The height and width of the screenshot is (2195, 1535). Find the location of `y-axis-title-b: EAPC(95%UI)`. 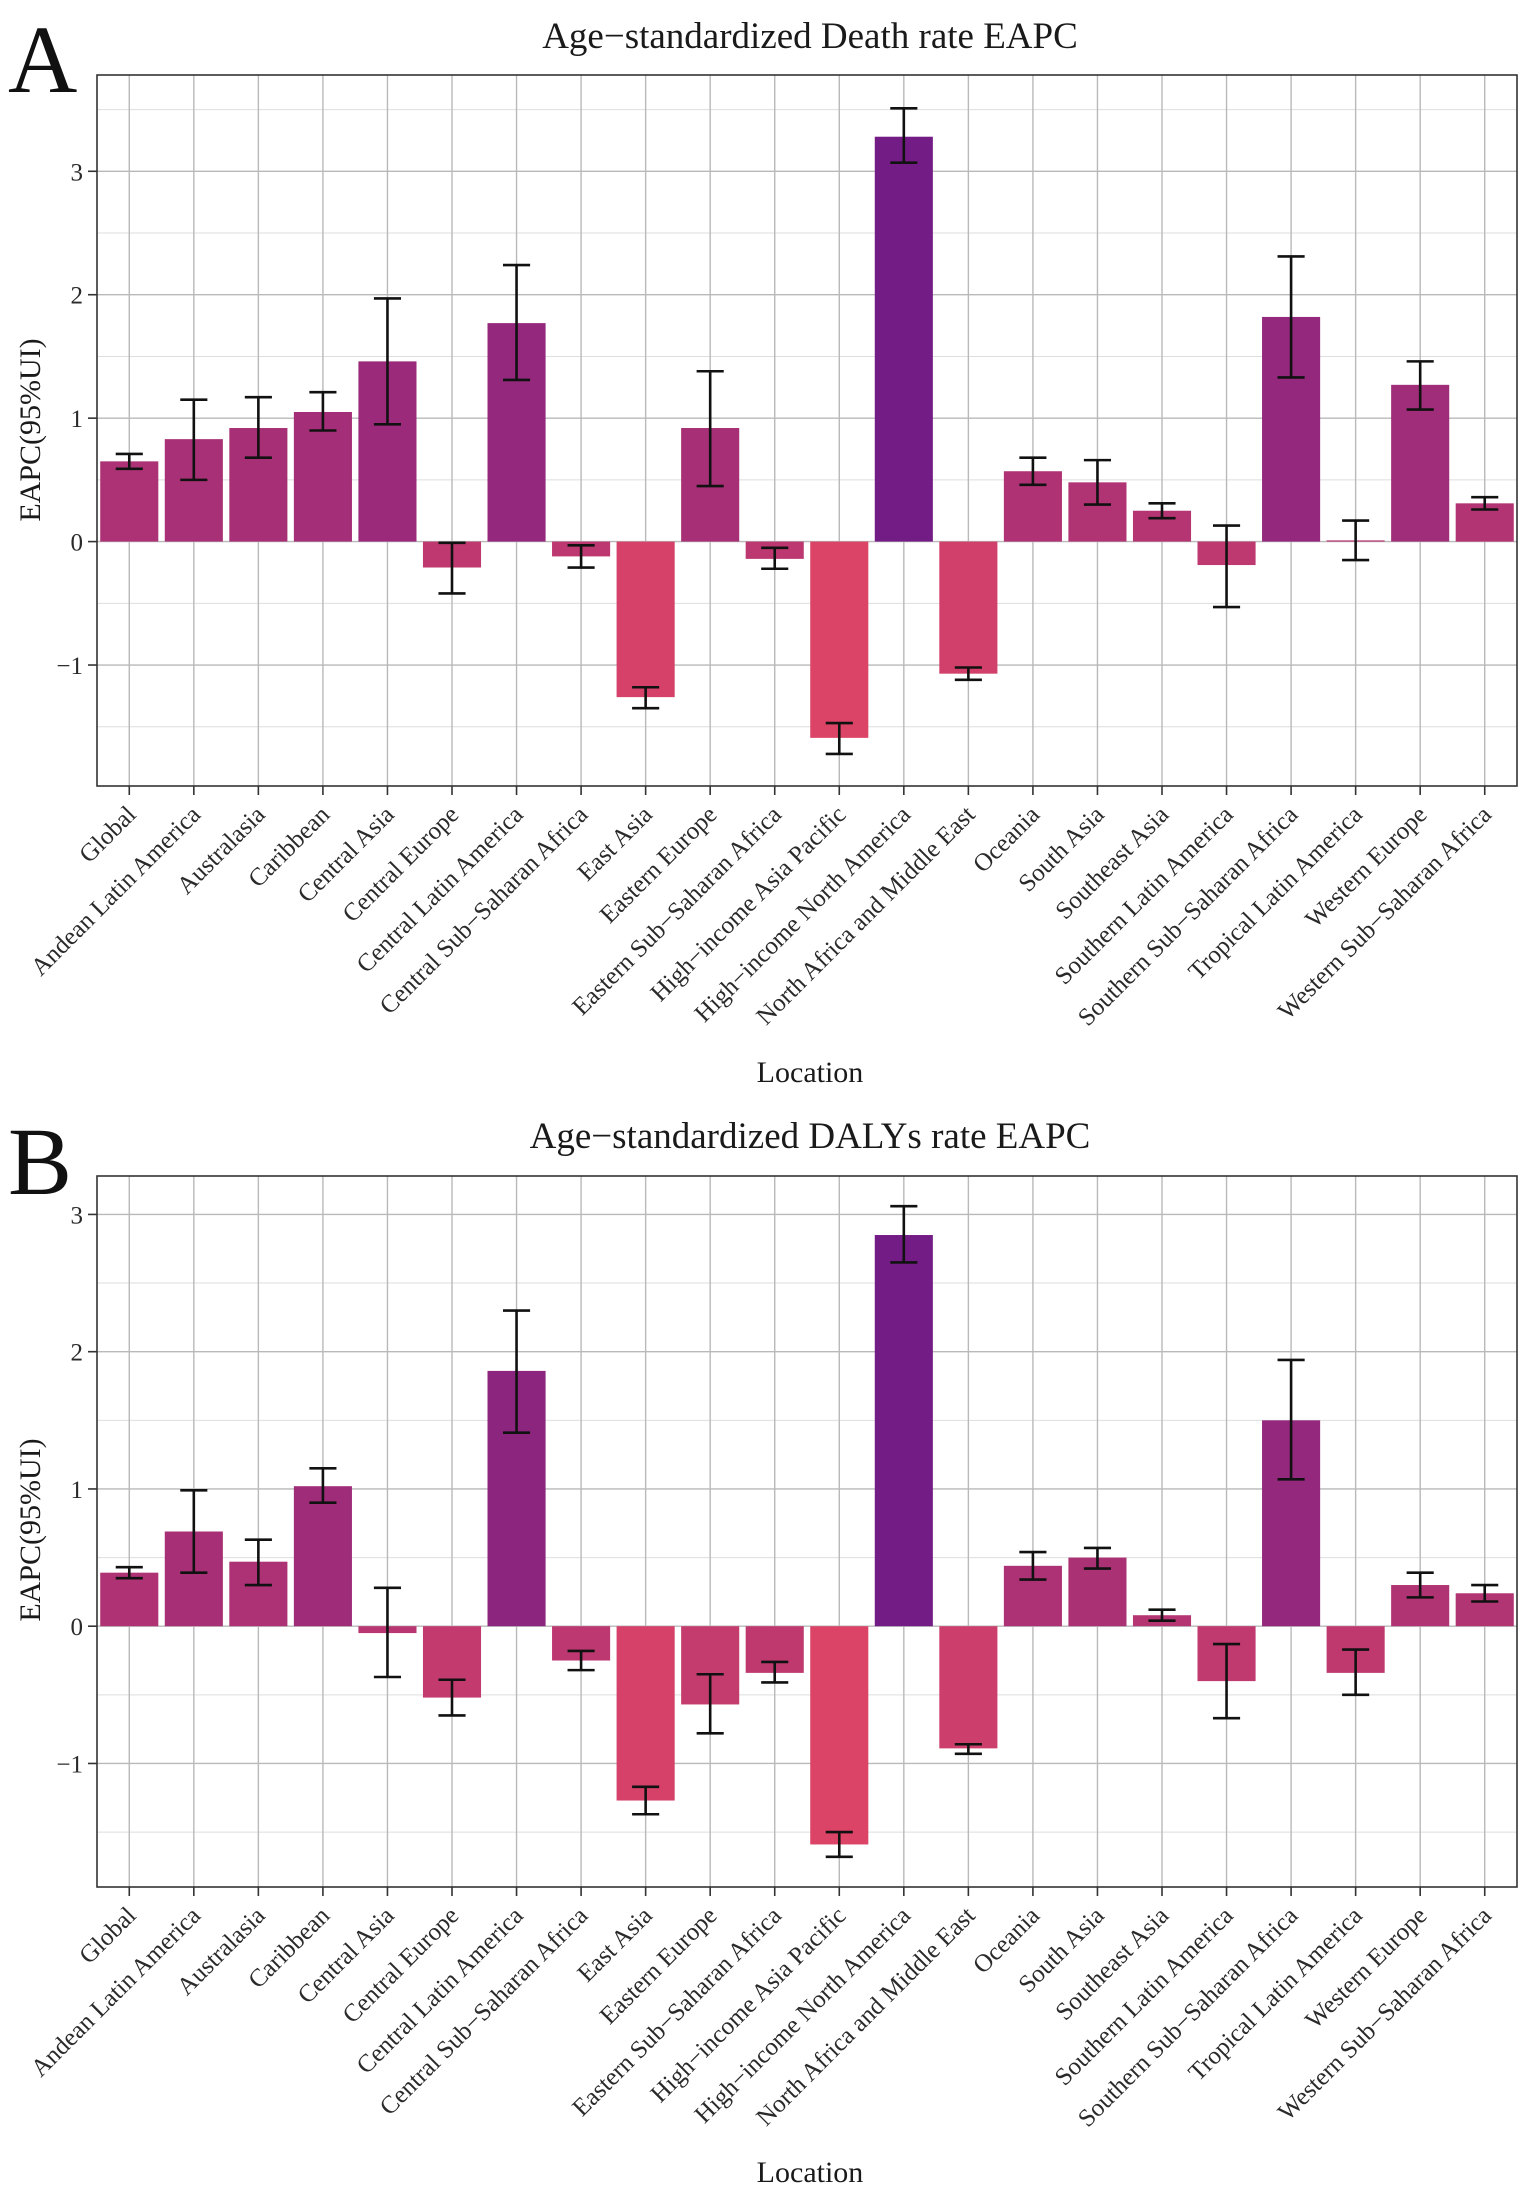

y-axis-title-b: EAPC(95%UI) is located at coordinates (30, 1529).